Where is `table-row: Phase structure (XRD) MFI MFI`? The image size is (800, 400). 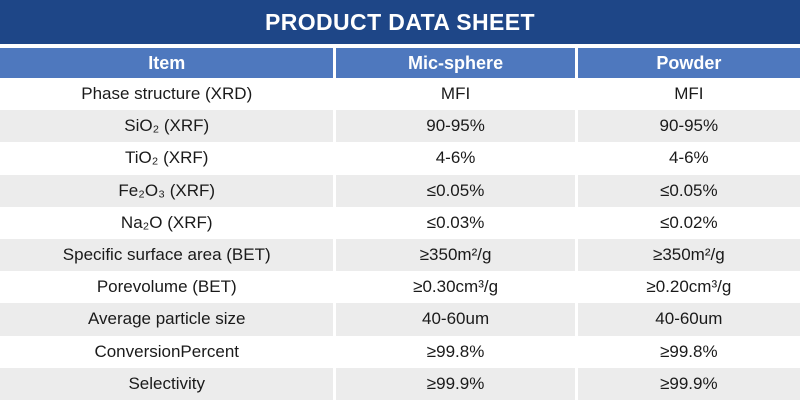 table-row: Phase structure (XRD) MFI MFI is located at coordinates (400, 94).